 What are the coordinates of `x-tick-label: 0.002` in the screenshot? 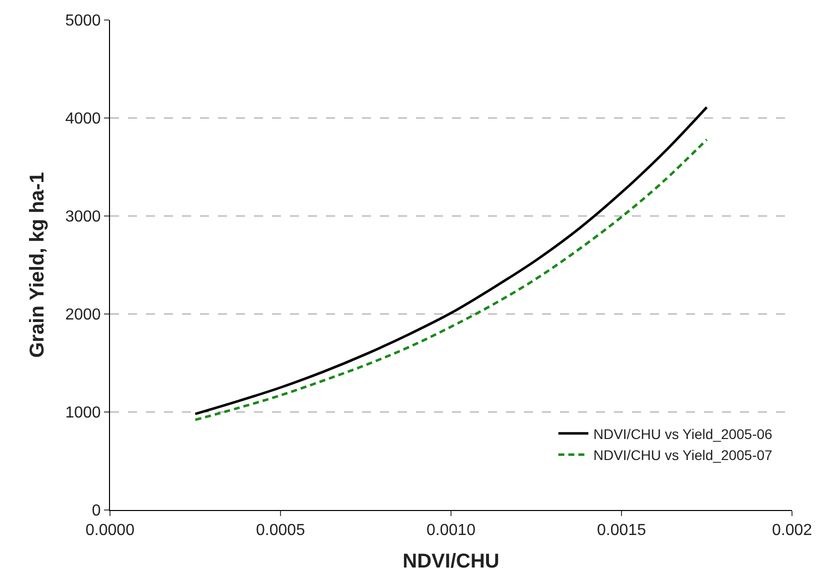 It's located at (792, 531).